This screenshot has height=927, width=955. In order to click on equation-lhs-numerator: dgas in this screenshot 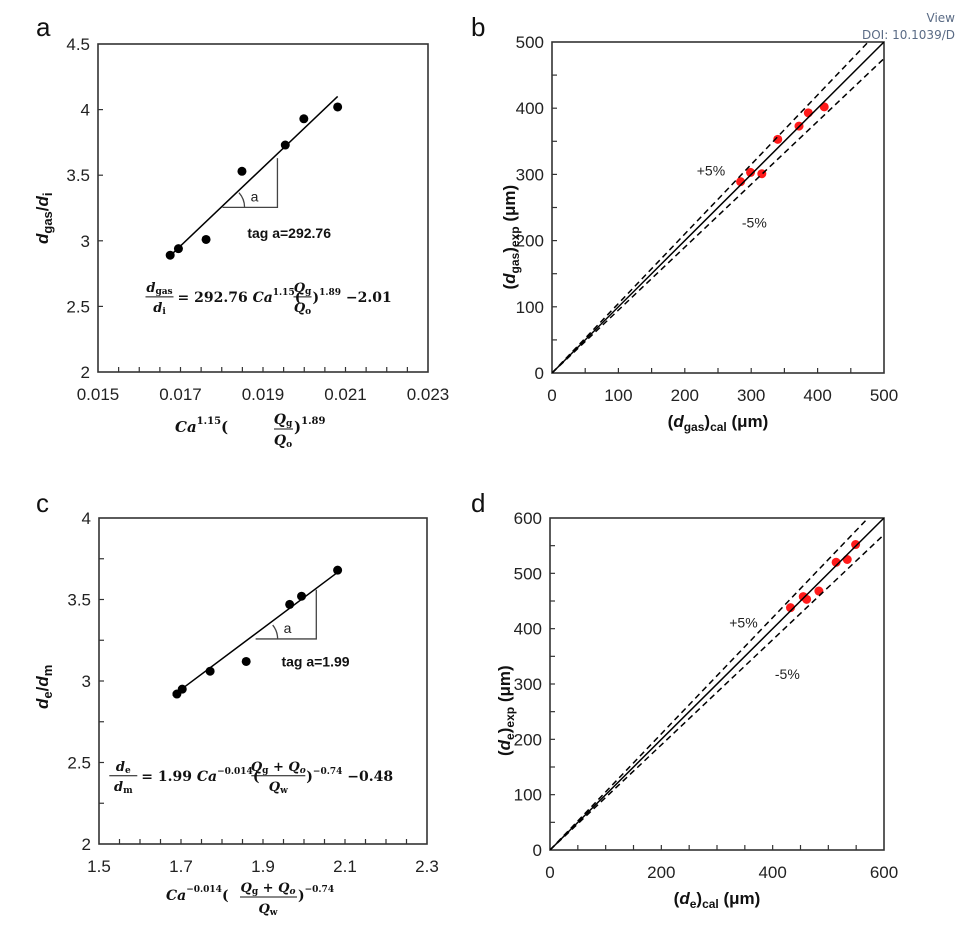, I will do `click(159, 289)`.